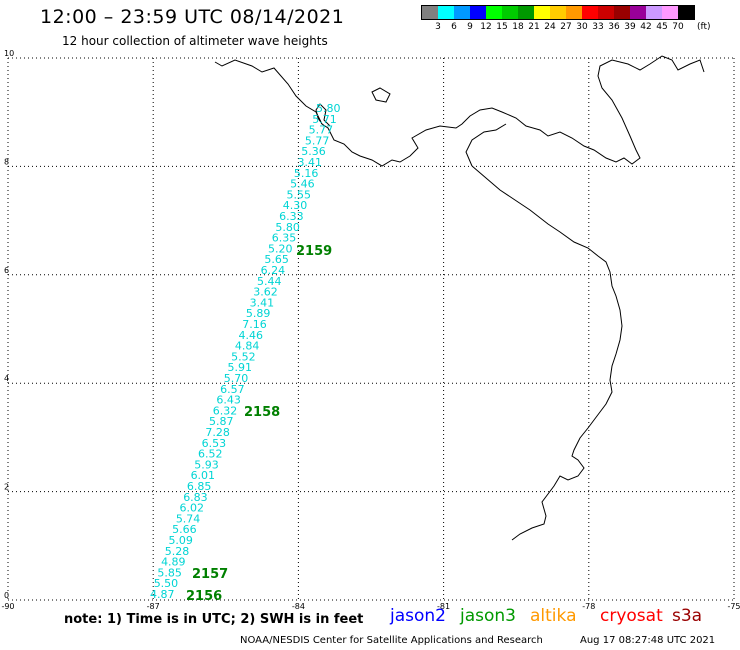 The image size is (740, 650). What do you see at coordinates (646, 27) in the screenshot?
I see `color-scale-label: 42` at bounding box center [646, 27].